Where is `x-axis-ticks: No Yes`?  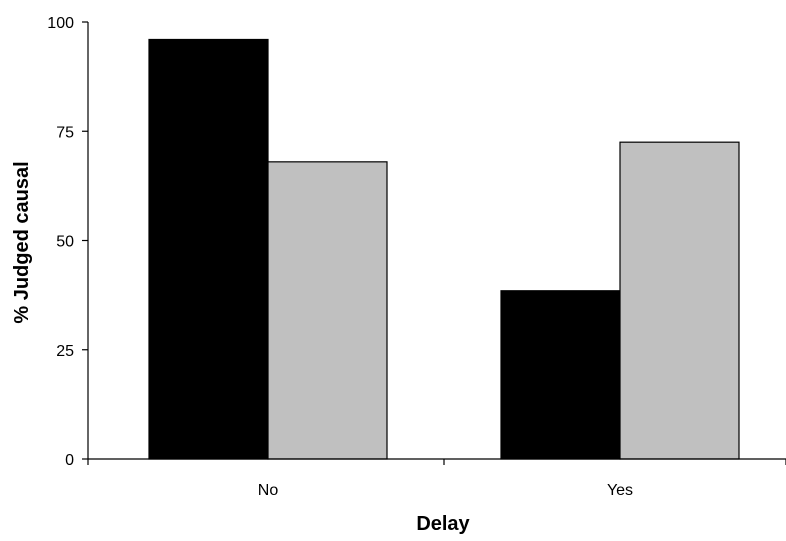
x-axis-ticks: No Yes is located at coordinates (436, 479).